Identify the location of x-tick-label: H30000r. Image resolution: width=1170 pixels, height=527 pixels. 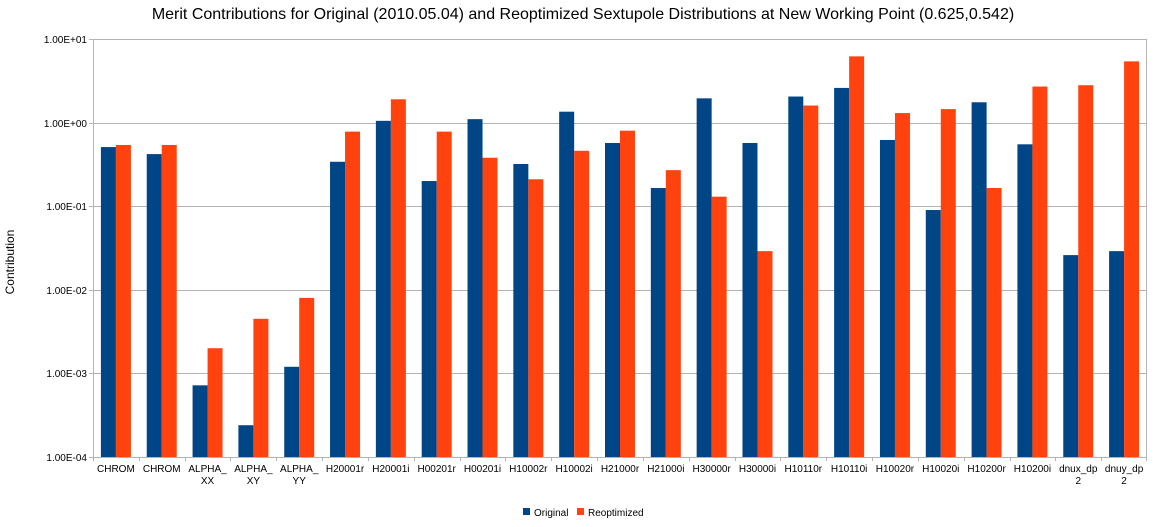
(711, 469).